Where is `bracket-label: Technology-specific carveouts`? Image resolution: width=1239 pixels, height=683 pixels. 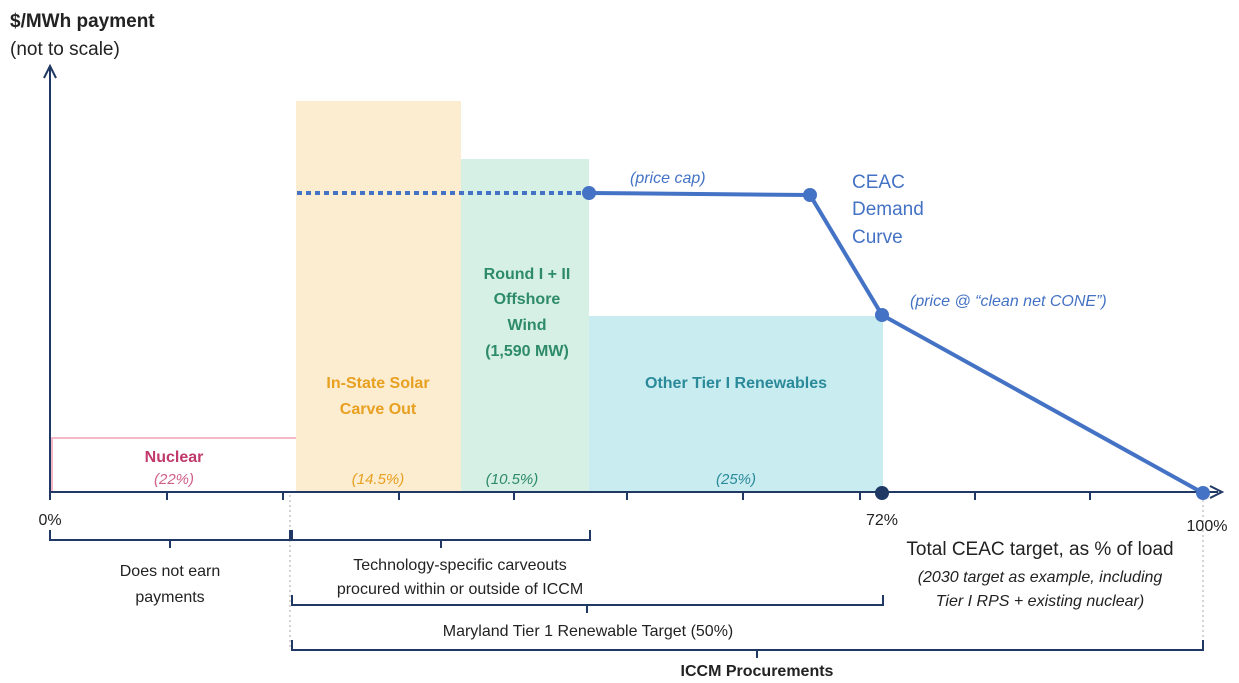
bracket-label: Technology-specific carveouts is located at coordinates (459, 565).